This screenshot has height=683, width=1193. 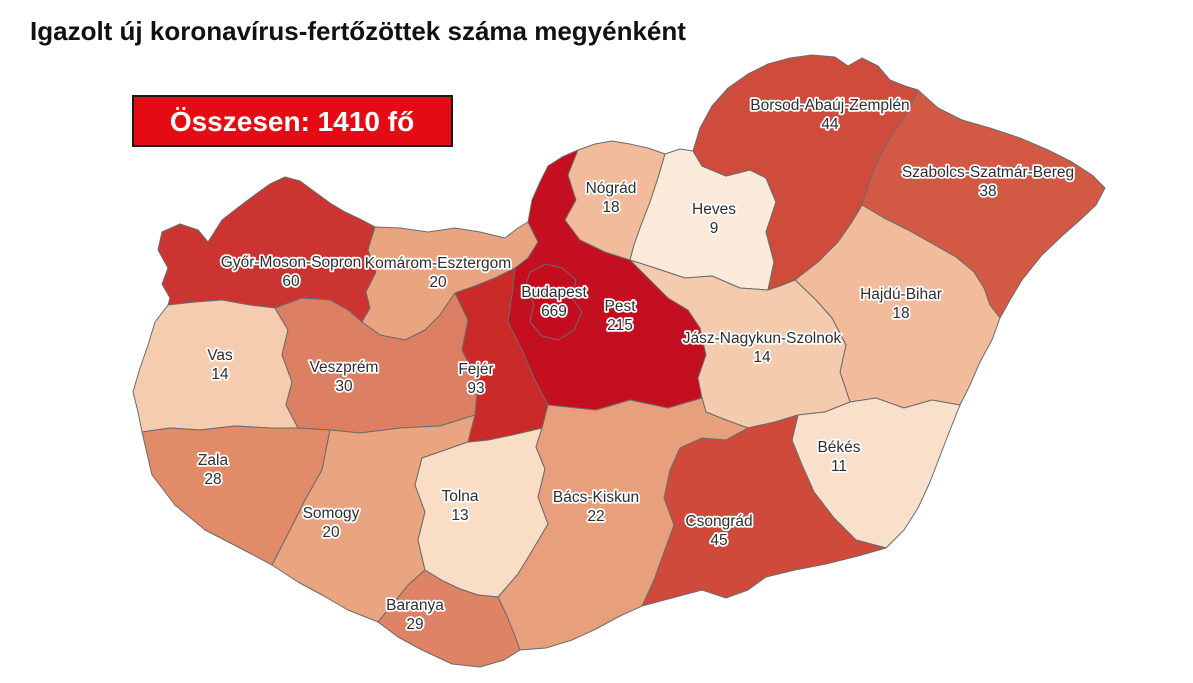 What do you see at coordinates (213, 460) in the screenshot?
I see `county-name: Zala` at bounding box center [213, 460].